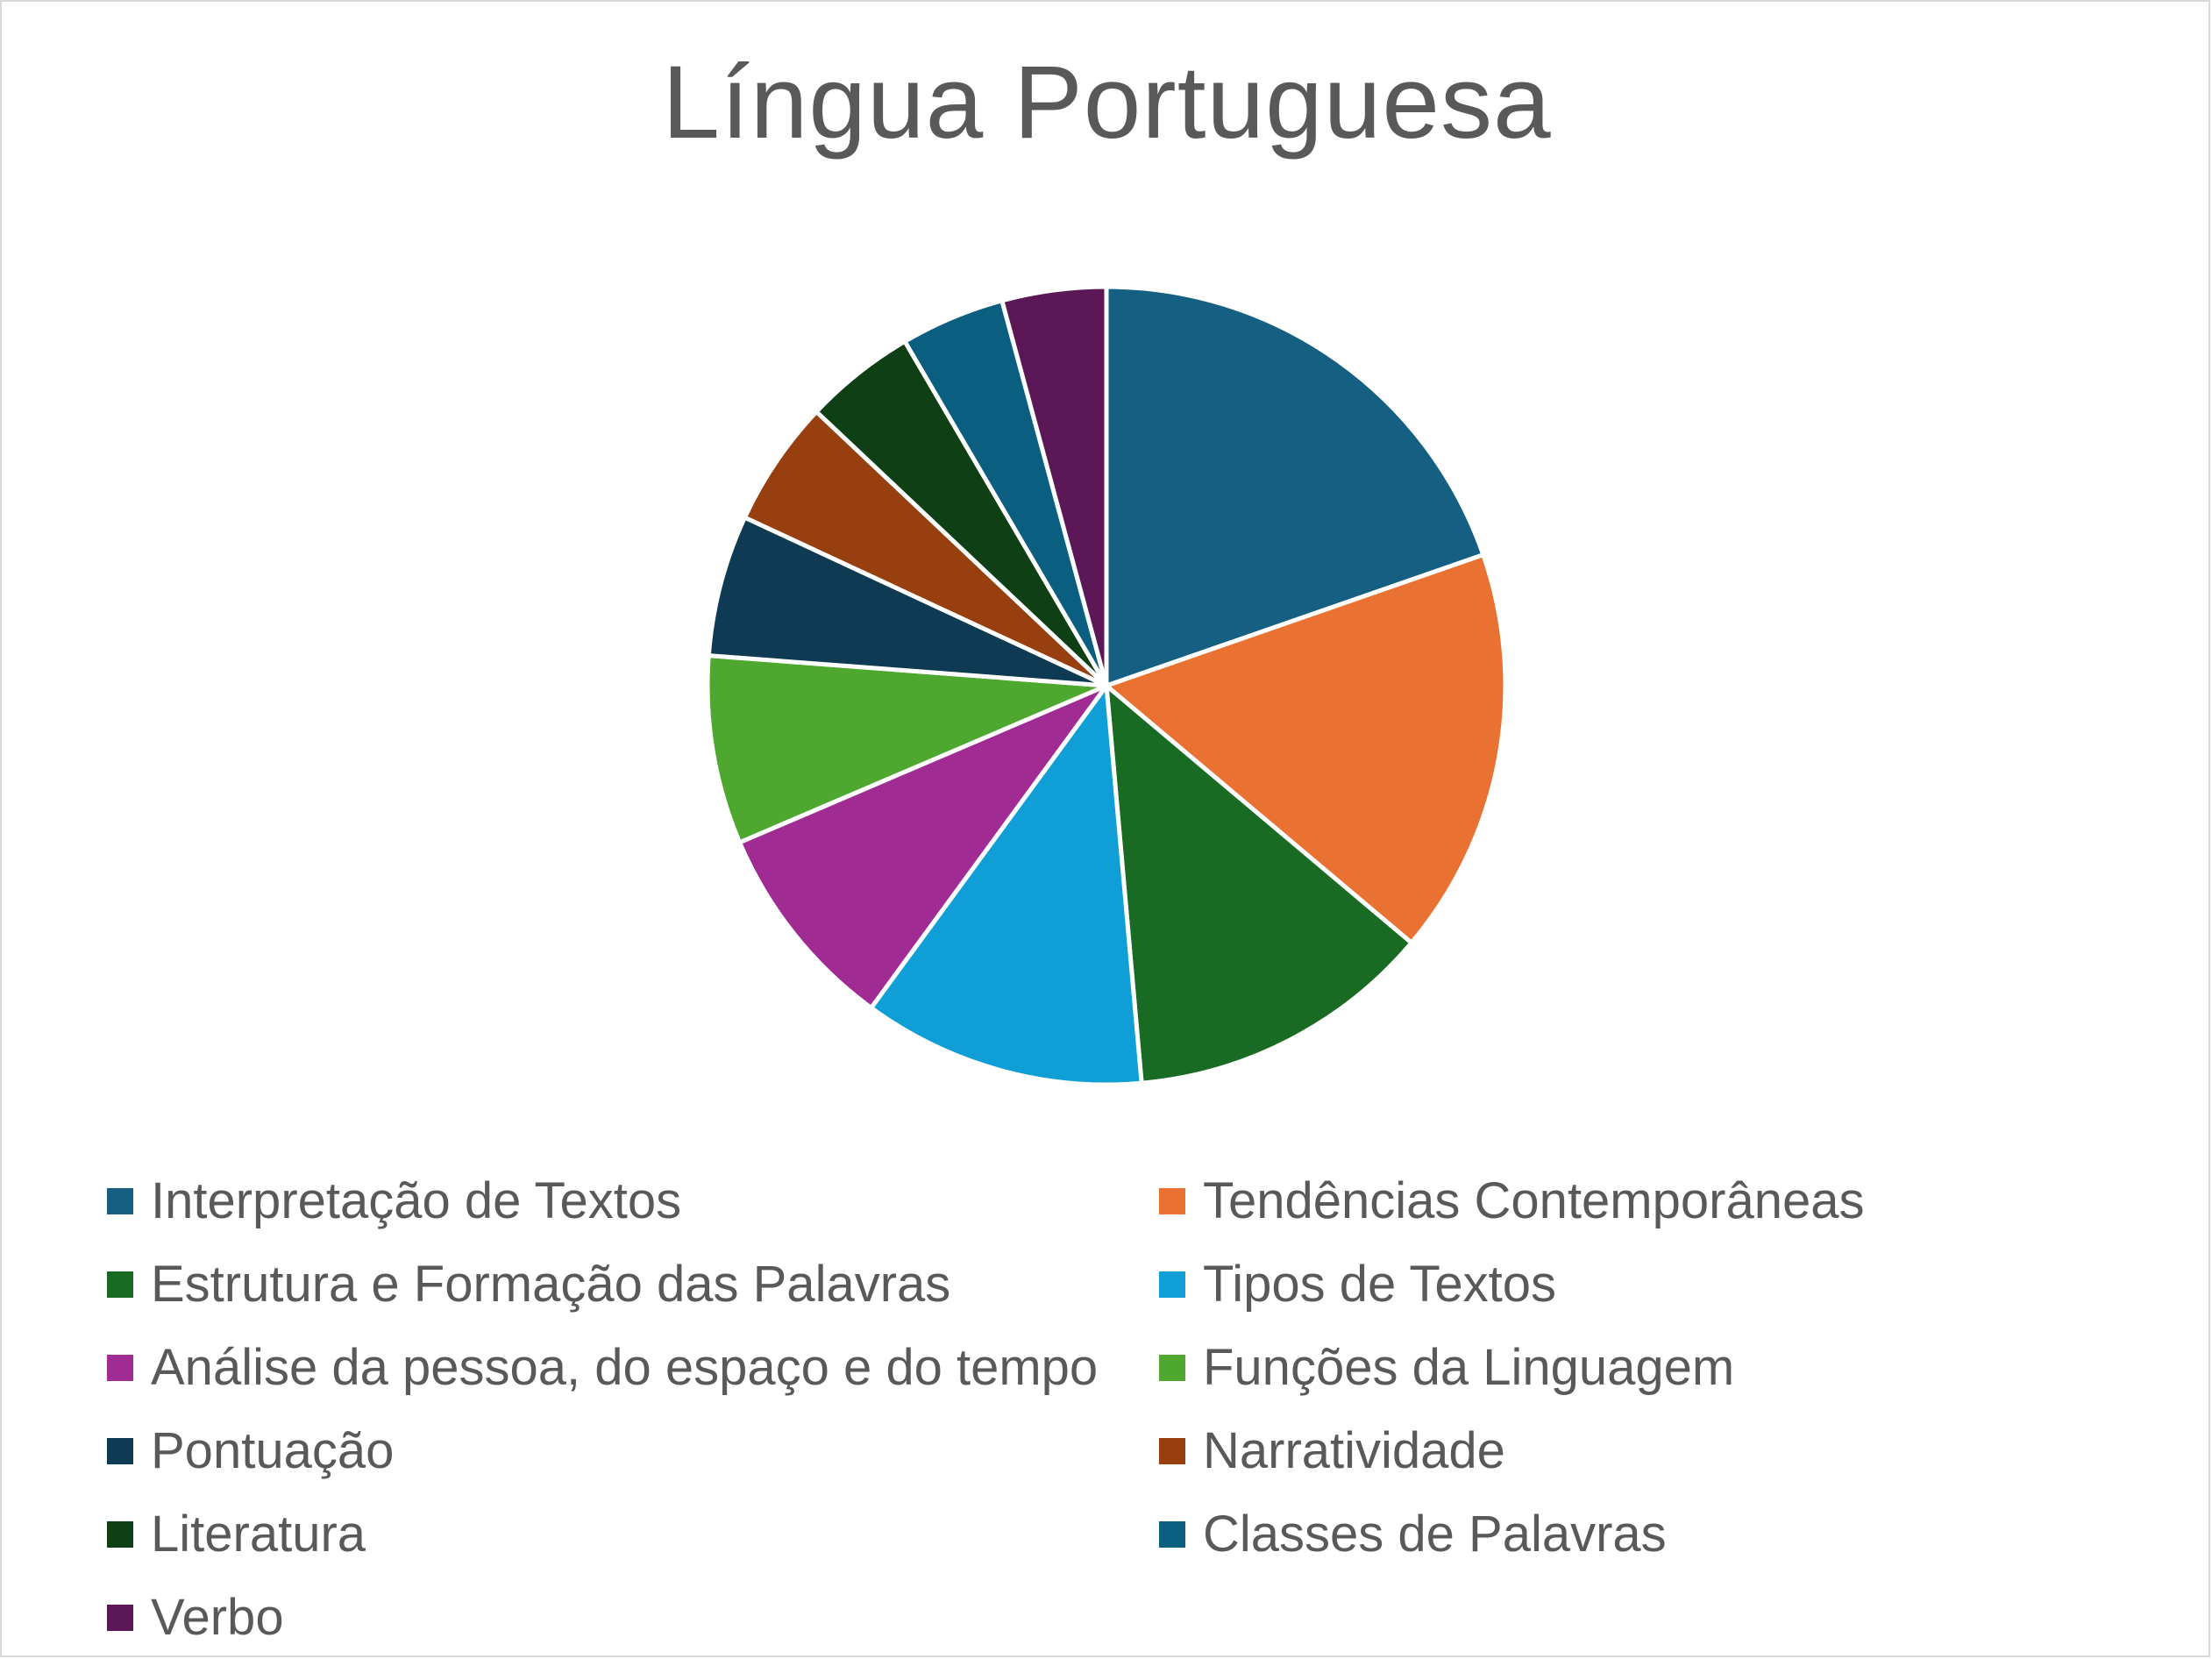 This screenshot has width=2212, height=1659. I want to click on legend-item: Funções da Linguagem, so click(1641, 1367).